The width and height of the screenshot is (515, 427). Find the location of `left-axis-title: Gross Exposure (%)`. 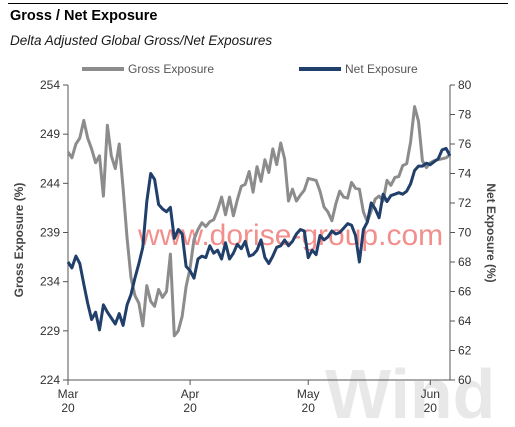

left-axis-title: Gross Exposure (%) is located at coordinates (19, 240).